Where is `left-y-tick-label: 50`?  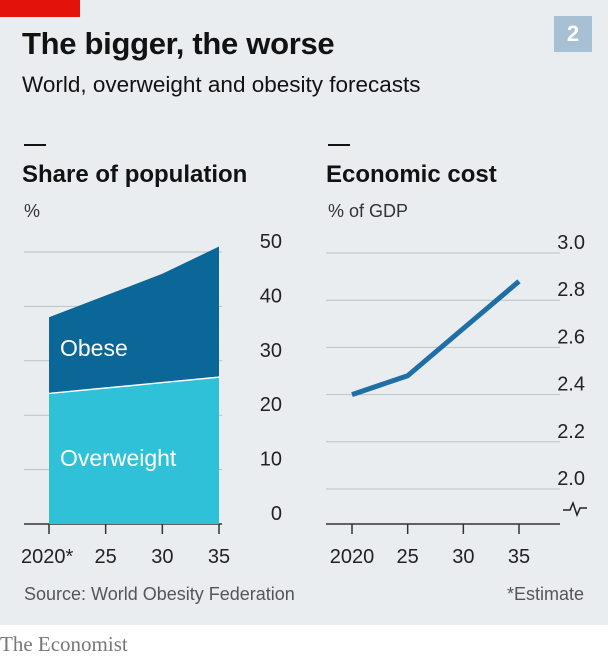 left-y-tick-label: 50 is located at coordinates (271, 242).